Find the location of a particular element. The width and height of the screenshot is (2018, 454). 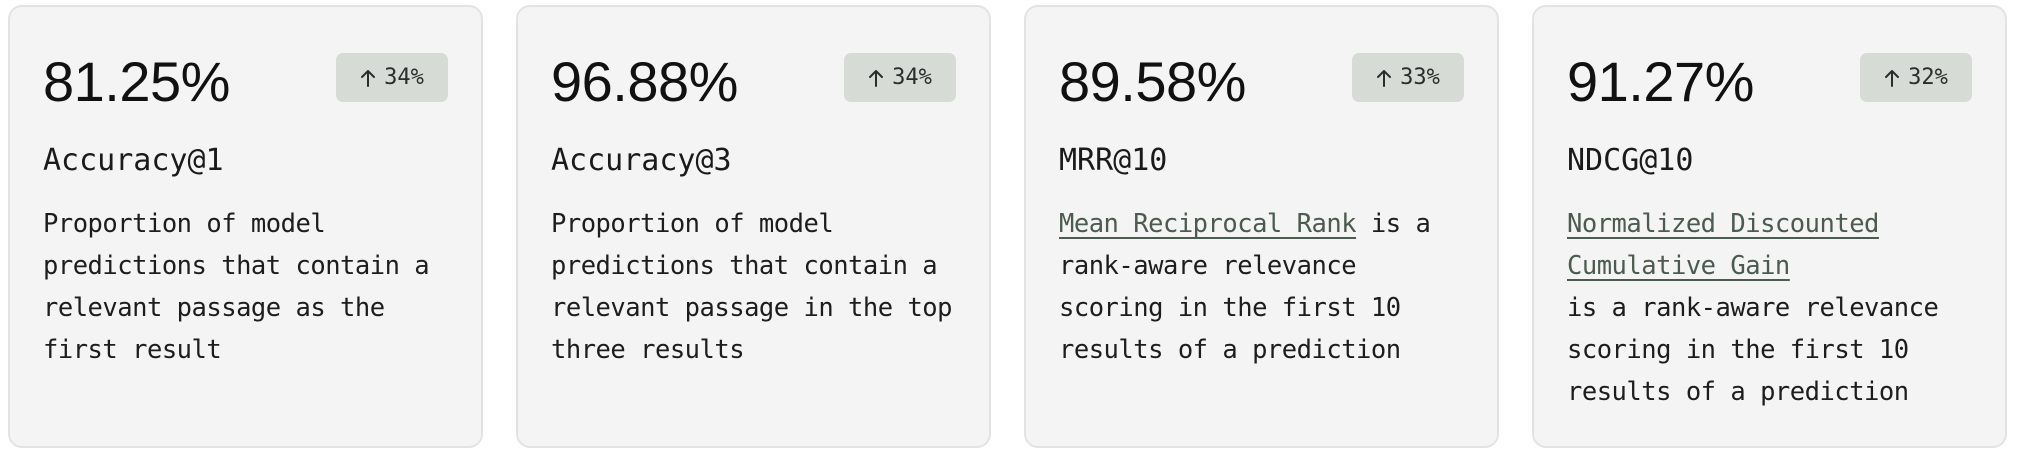

metric-name: Accuracy@3 is located at coordinates (641, 160).